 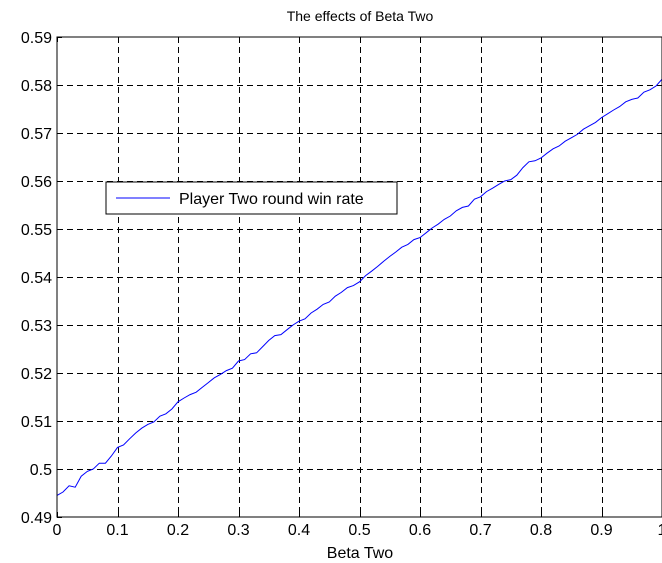 I want to click on x-tick-label: 0.6, so click(x=420, y=530).